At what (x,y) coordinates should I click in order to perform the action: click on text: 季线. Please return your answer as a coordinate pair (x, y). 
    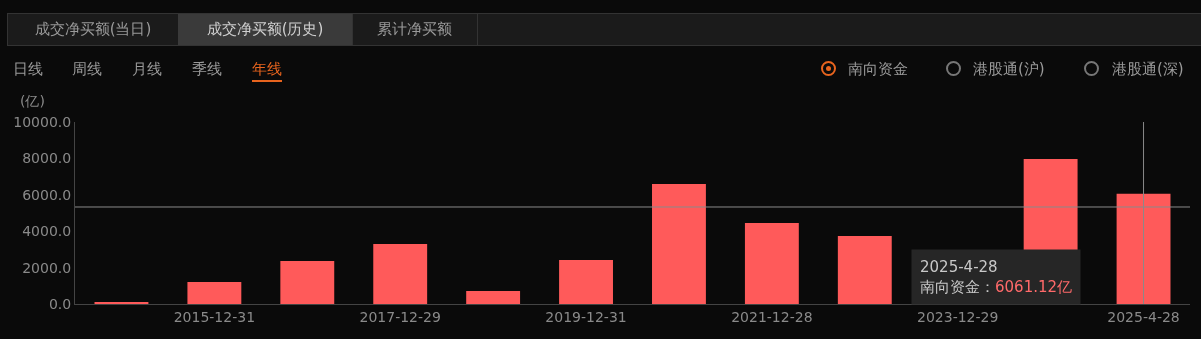
    Looking at the image, I should click on (207, 69).